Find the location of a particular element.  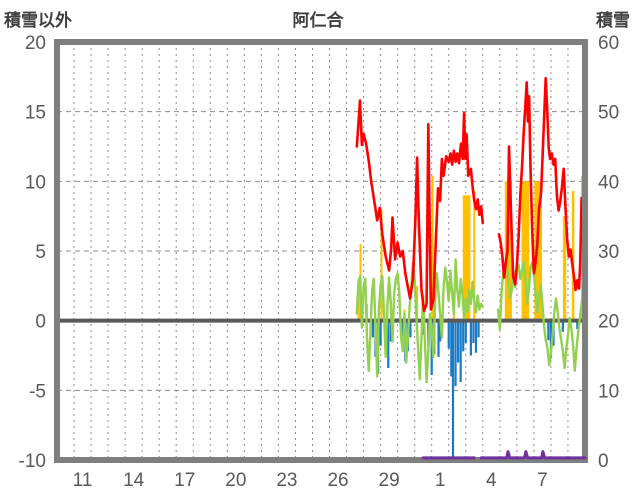

y-axis-left-tick: 0 is located at coordinates (40, 322).